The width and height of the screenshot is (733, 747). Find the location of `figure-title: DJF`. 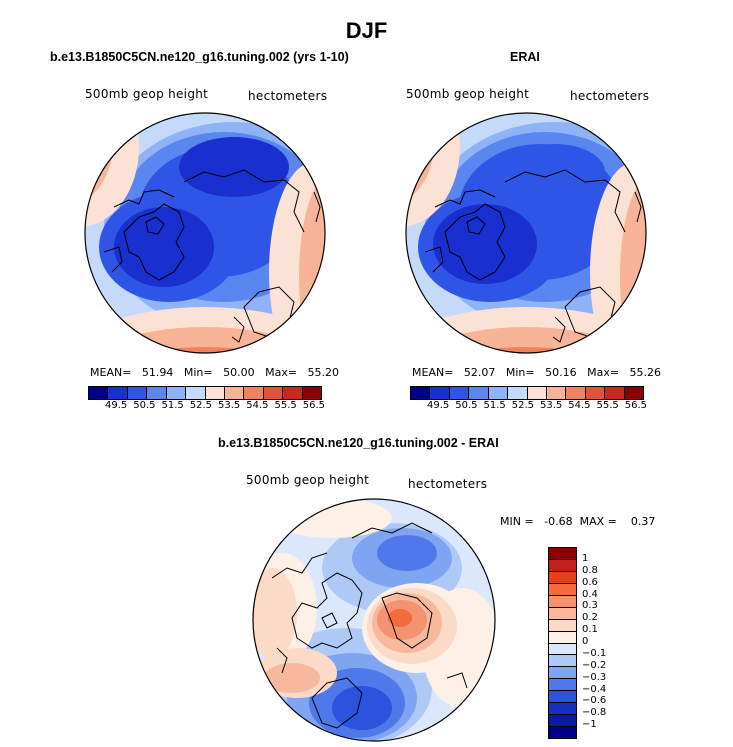

figure-title: DJF is located at coordinates (366, 30).